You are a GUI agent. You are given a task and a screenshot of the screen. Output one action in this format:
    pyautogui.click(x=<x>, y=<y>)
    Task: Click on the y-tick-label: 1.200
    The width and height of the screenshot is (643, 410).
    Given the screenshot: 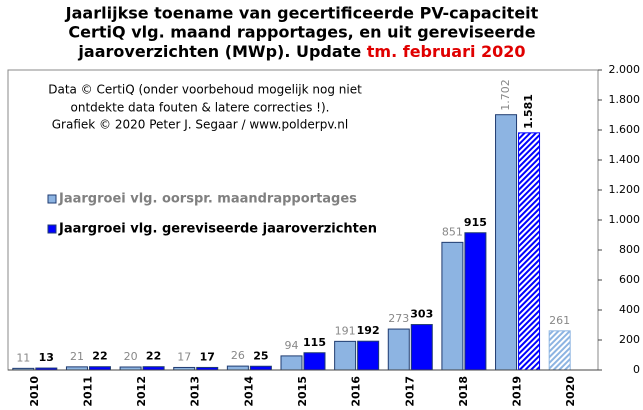 What is the action you would take?
    pyautogui.click(x=625, y=189)
    